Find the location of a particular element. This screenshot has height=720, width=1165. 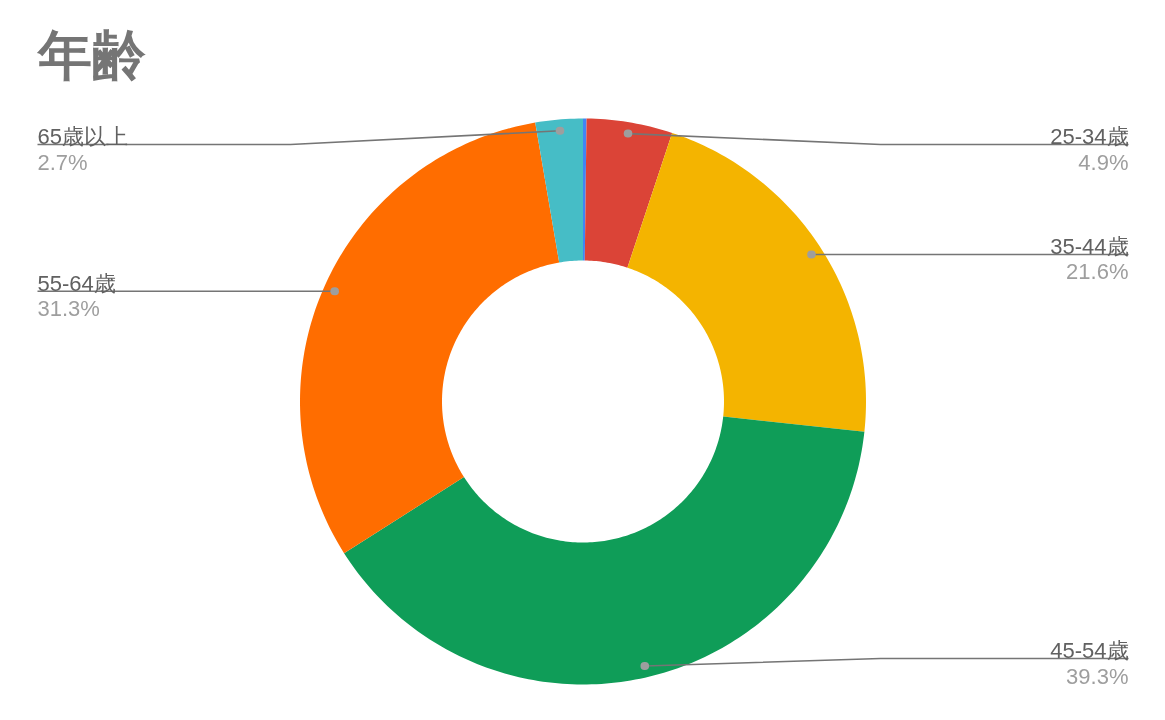

slice-label: 45-54歳 is located at coordinates (1089, 650).